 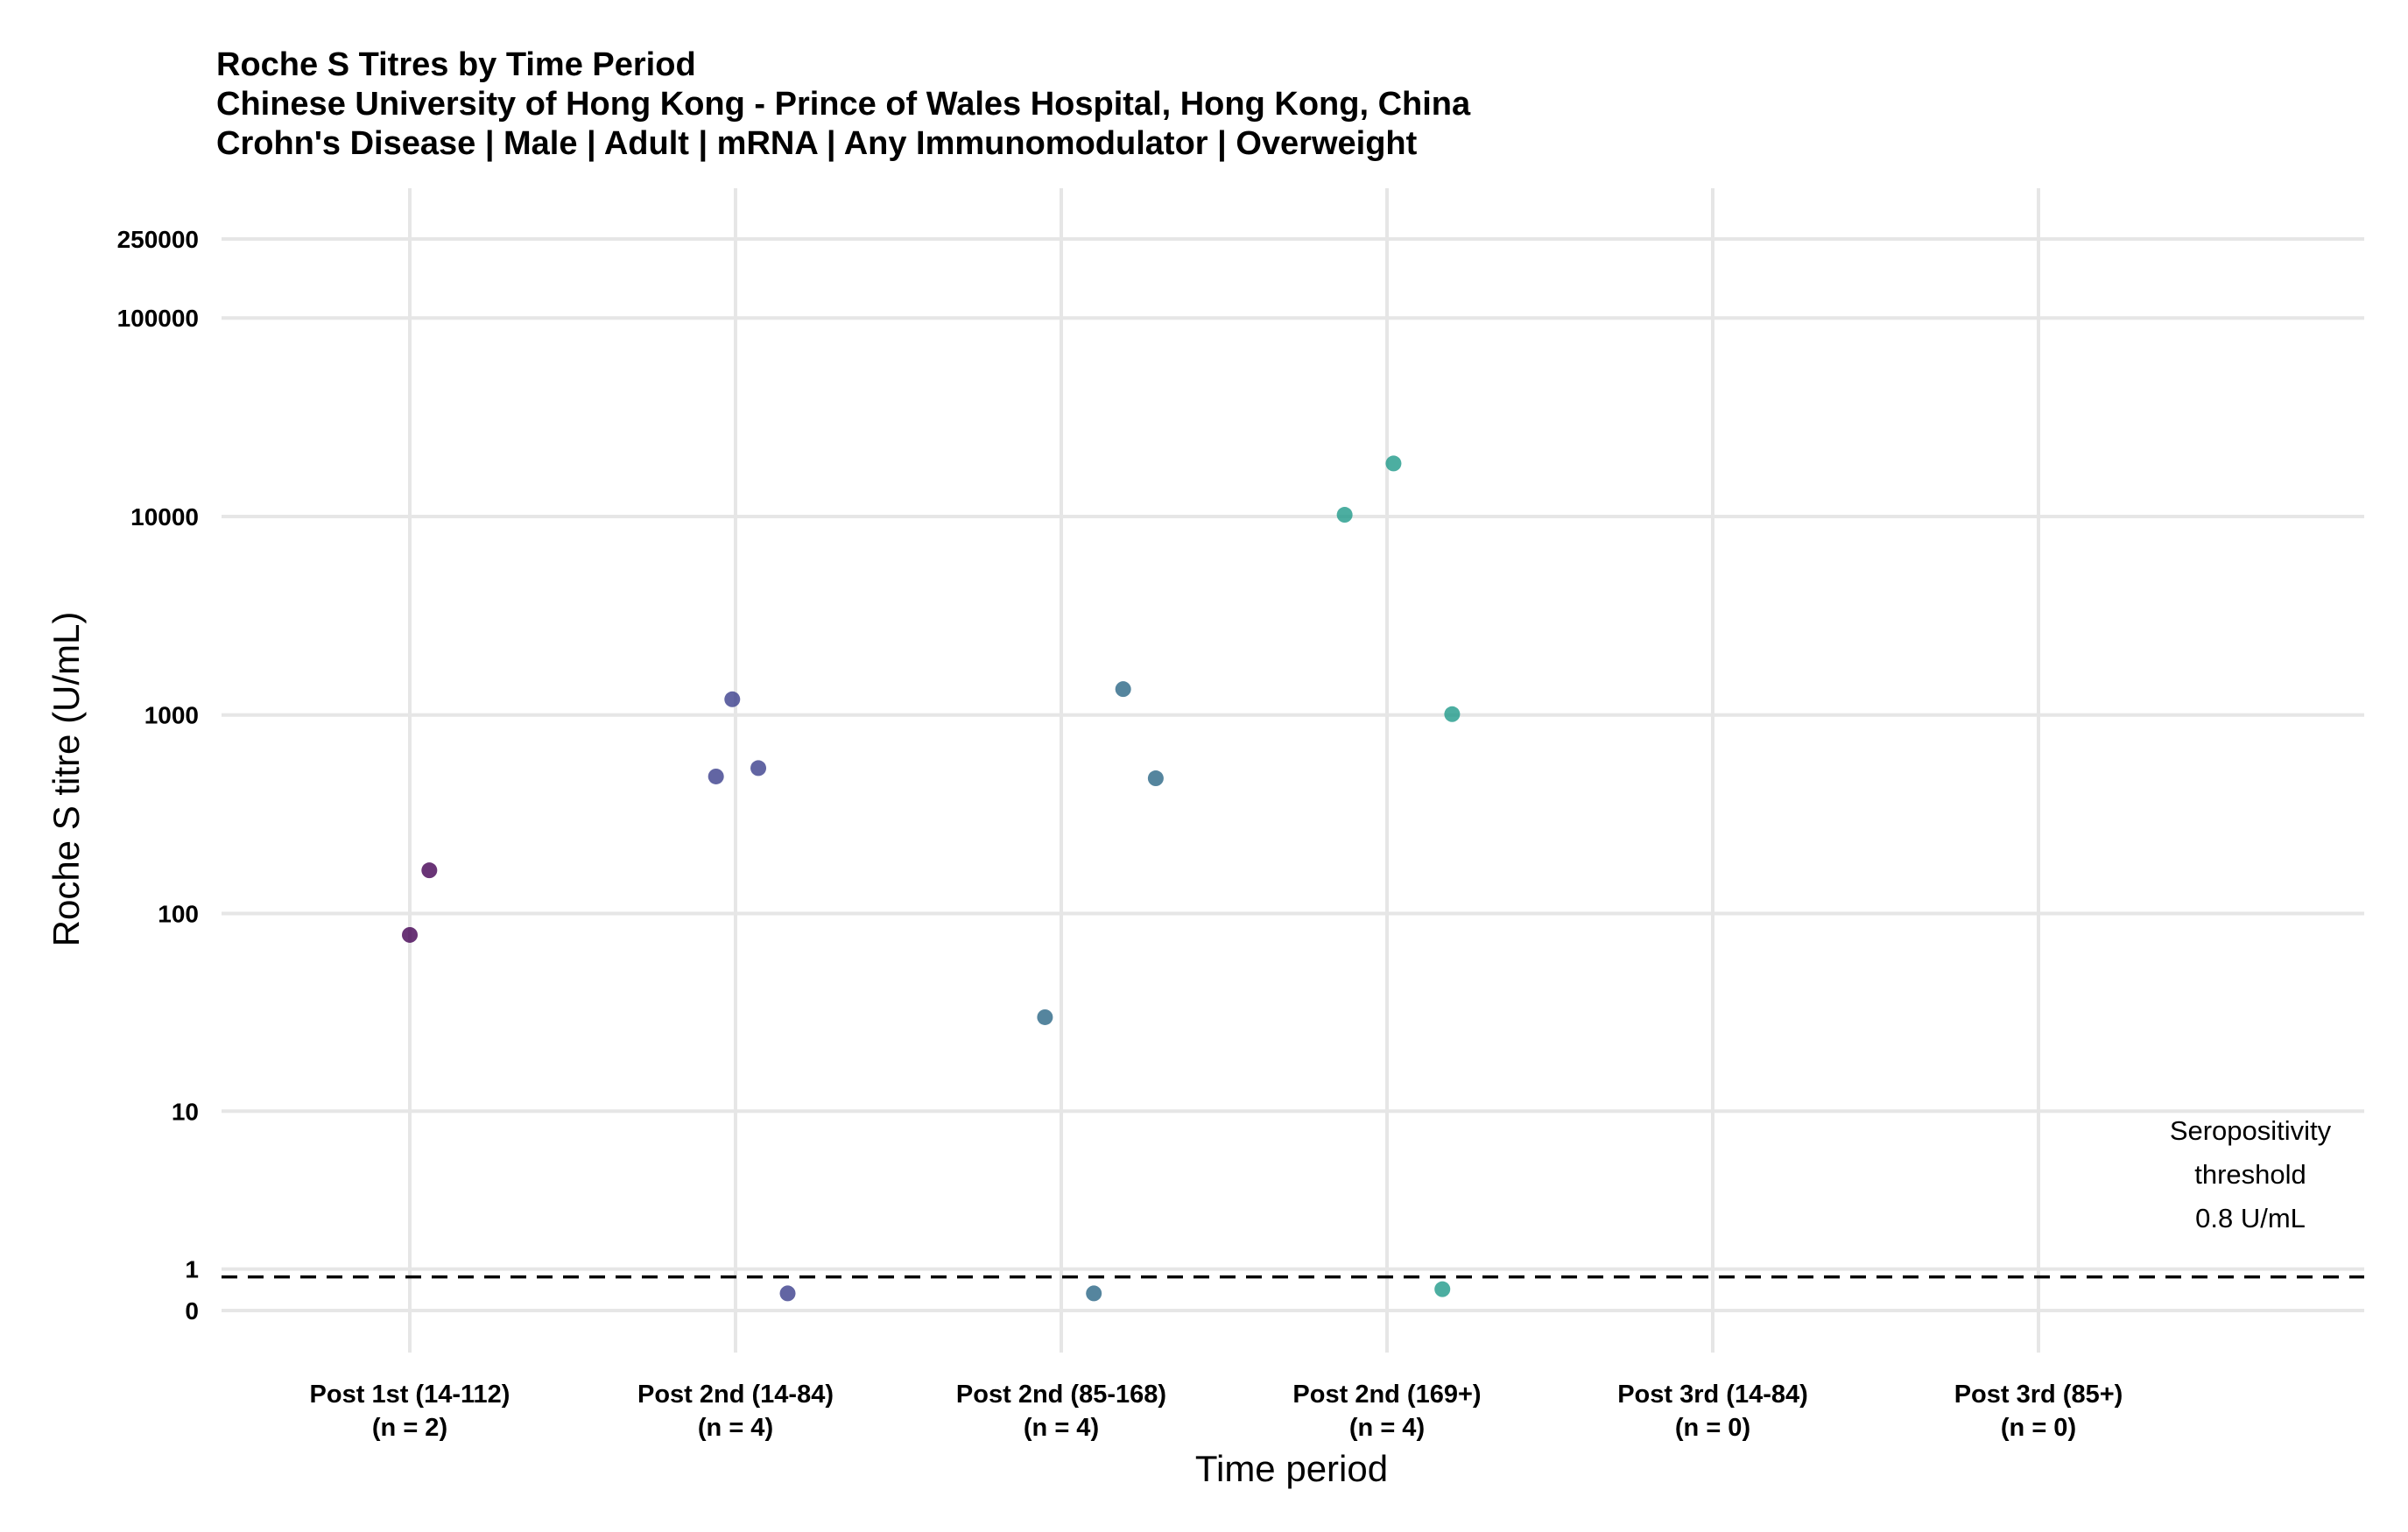 I want to click on x-tick-label: Post 2nd (85-168), so click(x=1061, y=1395).